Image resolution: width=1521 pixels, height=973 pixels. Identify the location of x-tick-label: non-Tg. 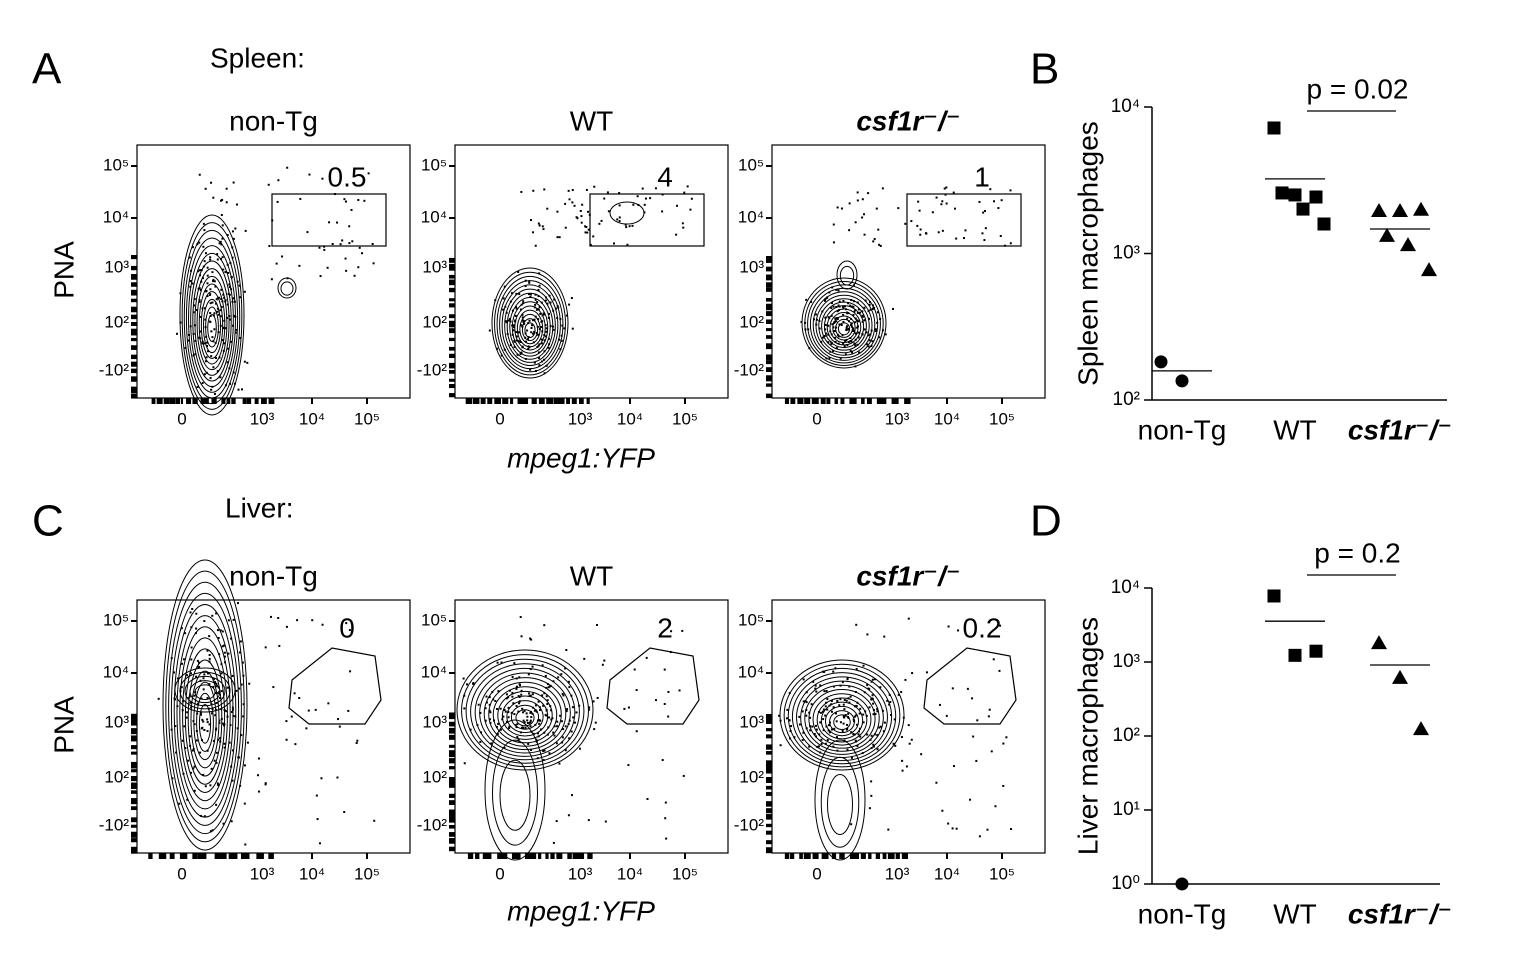
(1182, 429).